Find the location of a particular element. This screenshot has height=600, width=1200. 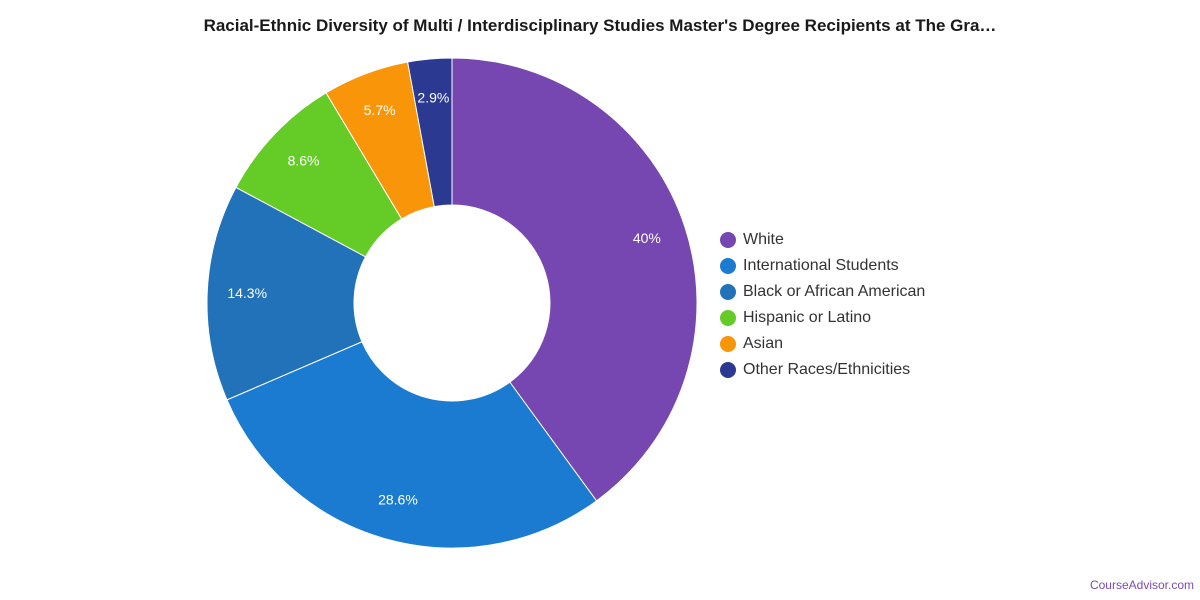

legend-label: White is located at coordinates (763, 239).